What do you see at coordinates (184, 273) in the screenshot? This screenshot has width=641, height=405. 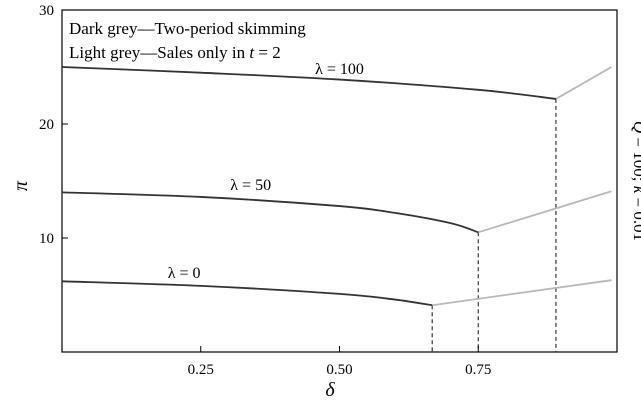 I see `series-3-label: λ = 0` at bounding box center [184, 273].